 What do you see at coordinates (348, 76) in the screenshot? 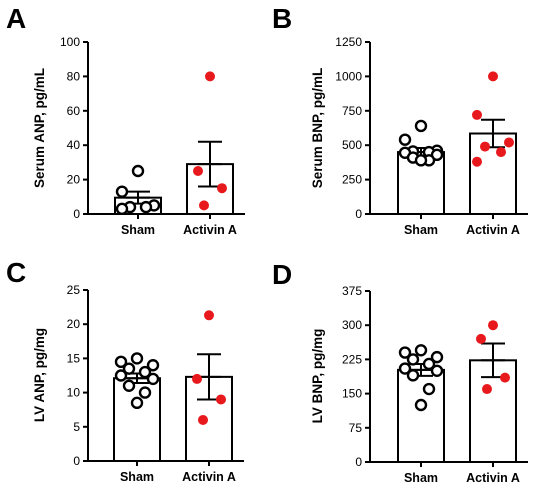
I see `y-tick-label: 1000` at bounding box center [348, 76].